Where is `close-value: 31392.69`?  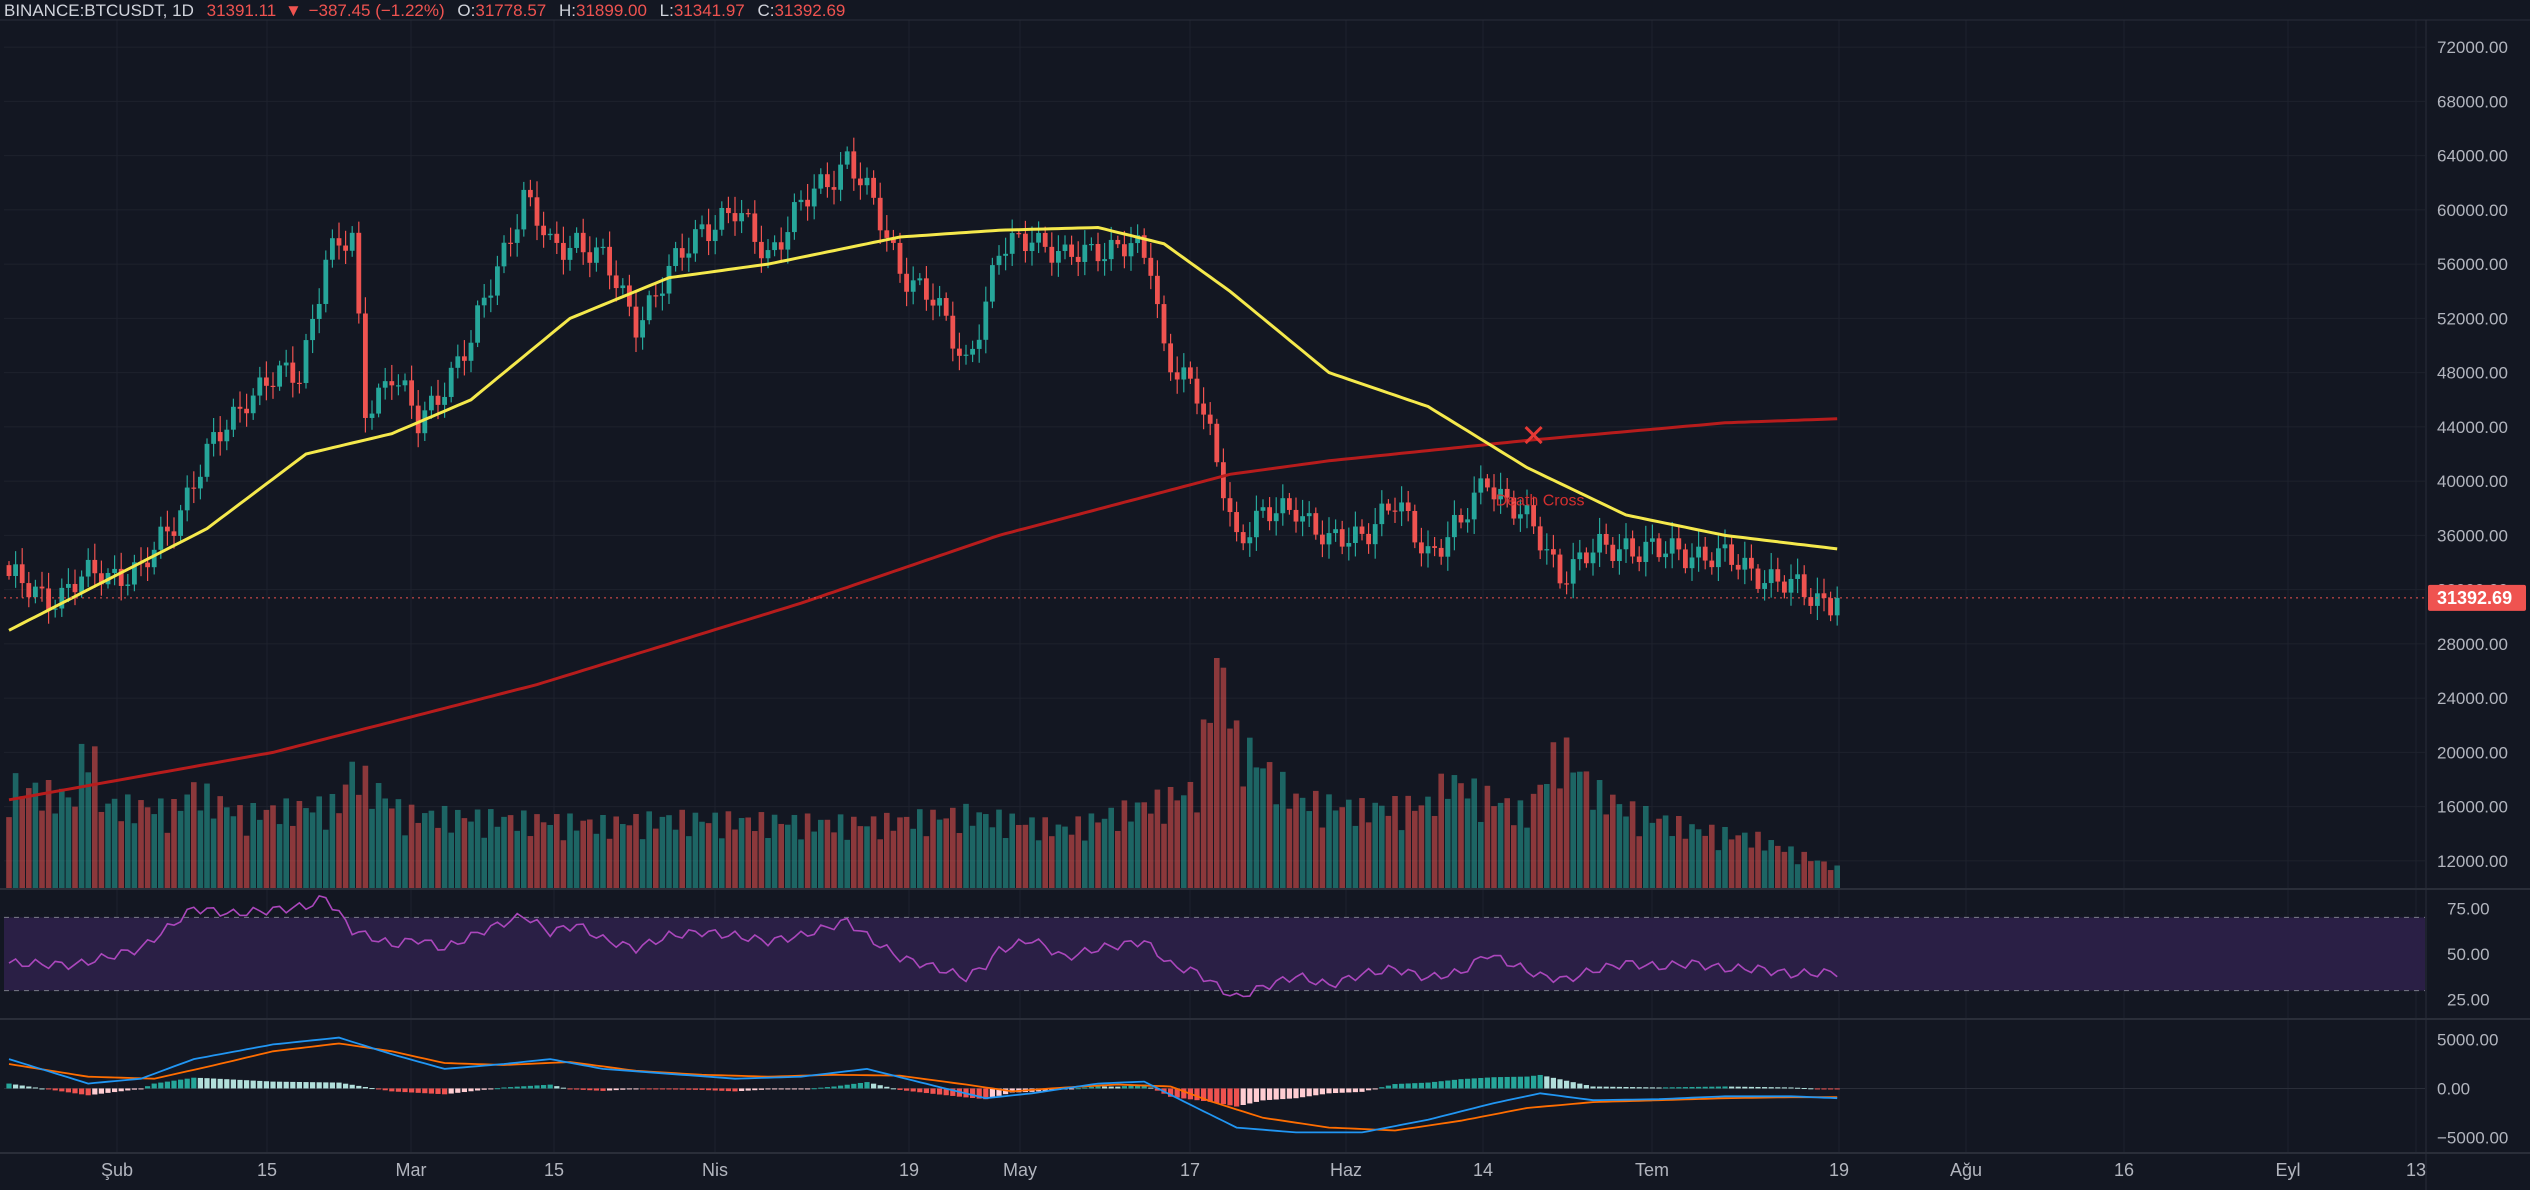 close-value: 31392.69 is located at coordinates (810, 10).